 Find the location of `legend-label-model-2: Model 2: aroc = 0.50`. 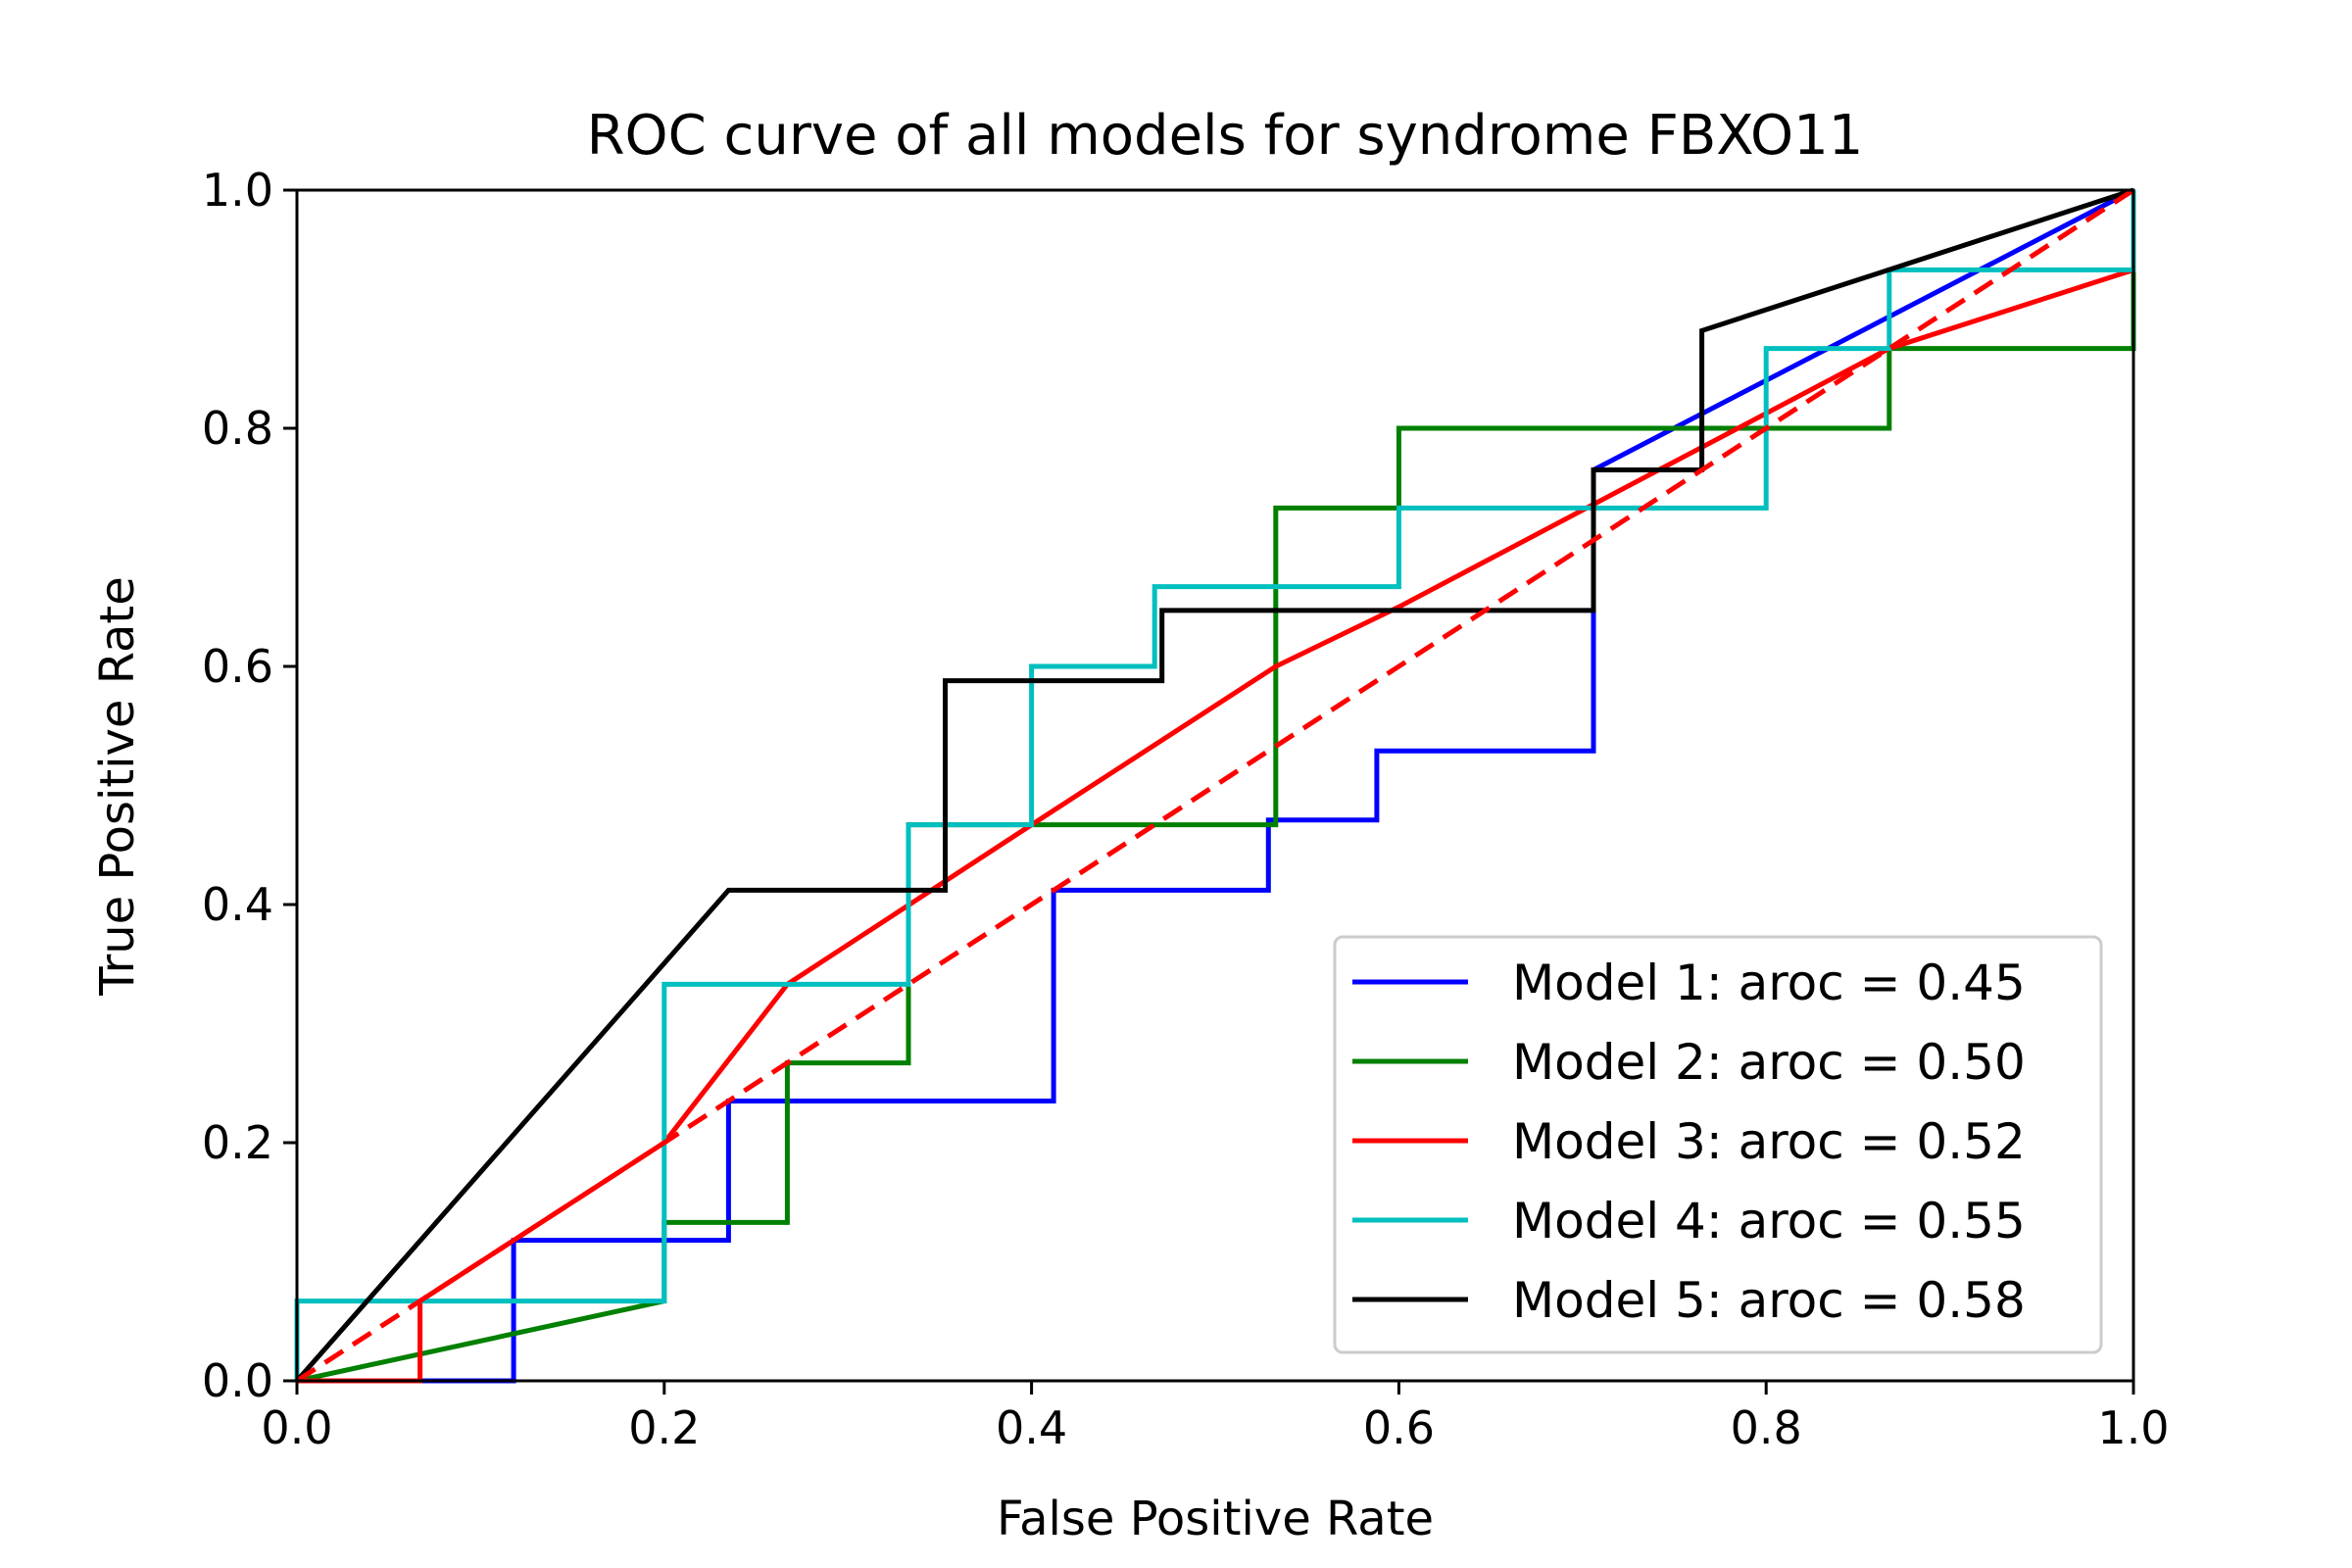

legend-label-model-2: Model 2: aroc = 0.50 is located at coordinates (1769, 1062).